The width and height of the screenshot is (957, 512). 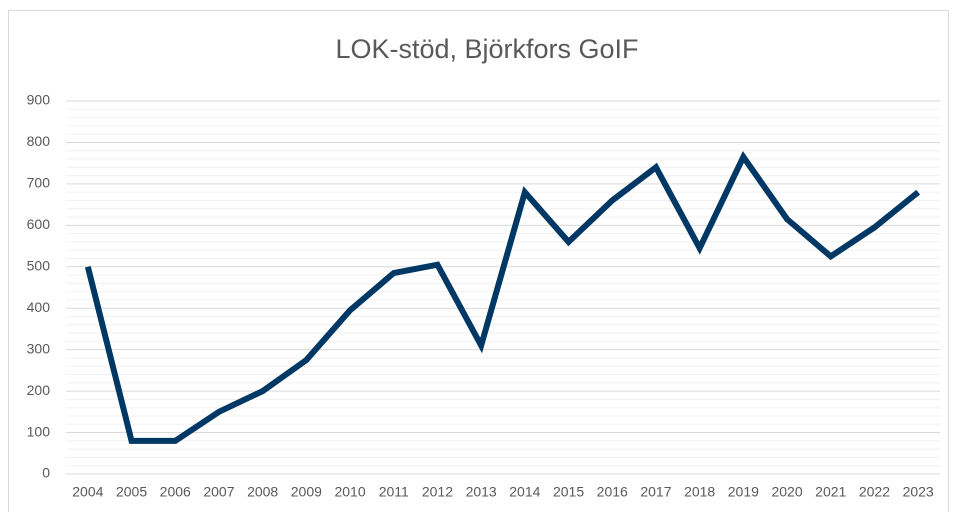 What do you see at coordinates (699, 492) in the screenshot?
I see `x-tick-label: 2018` at bounding box center [699, 492].